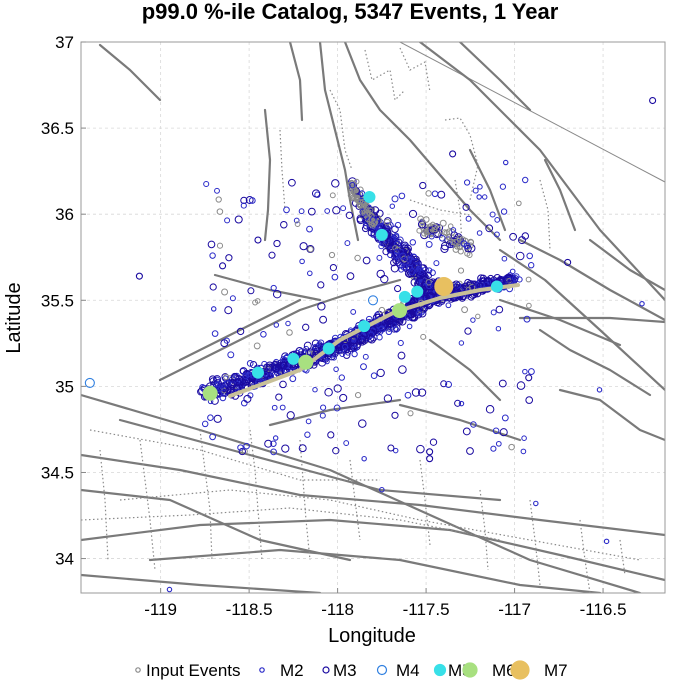  What do you see at coordinates (64, 559) in the screenshot?
I see `y-tick-label: 34` at bounding box center [64, 559].